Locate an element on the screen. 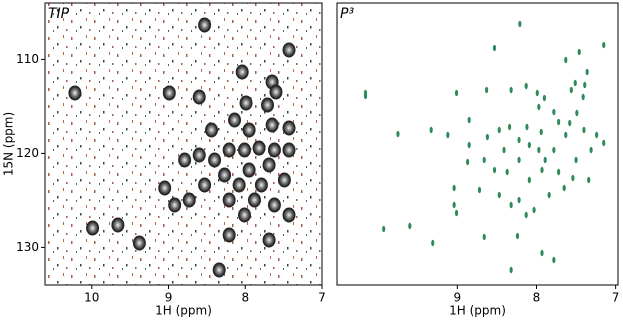 The width and height of the screenshot is (623, 321). x-tick-label: 10 is located at coordinates (91, 298).